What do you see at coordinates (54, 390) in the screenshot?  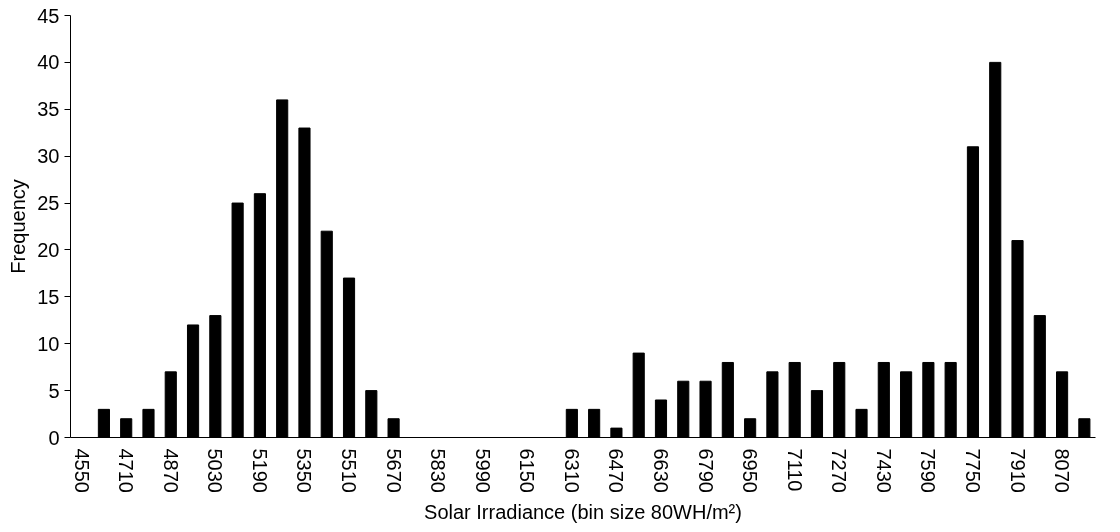 I see `y-tick-label: 5` at bounding box center [54, 390].